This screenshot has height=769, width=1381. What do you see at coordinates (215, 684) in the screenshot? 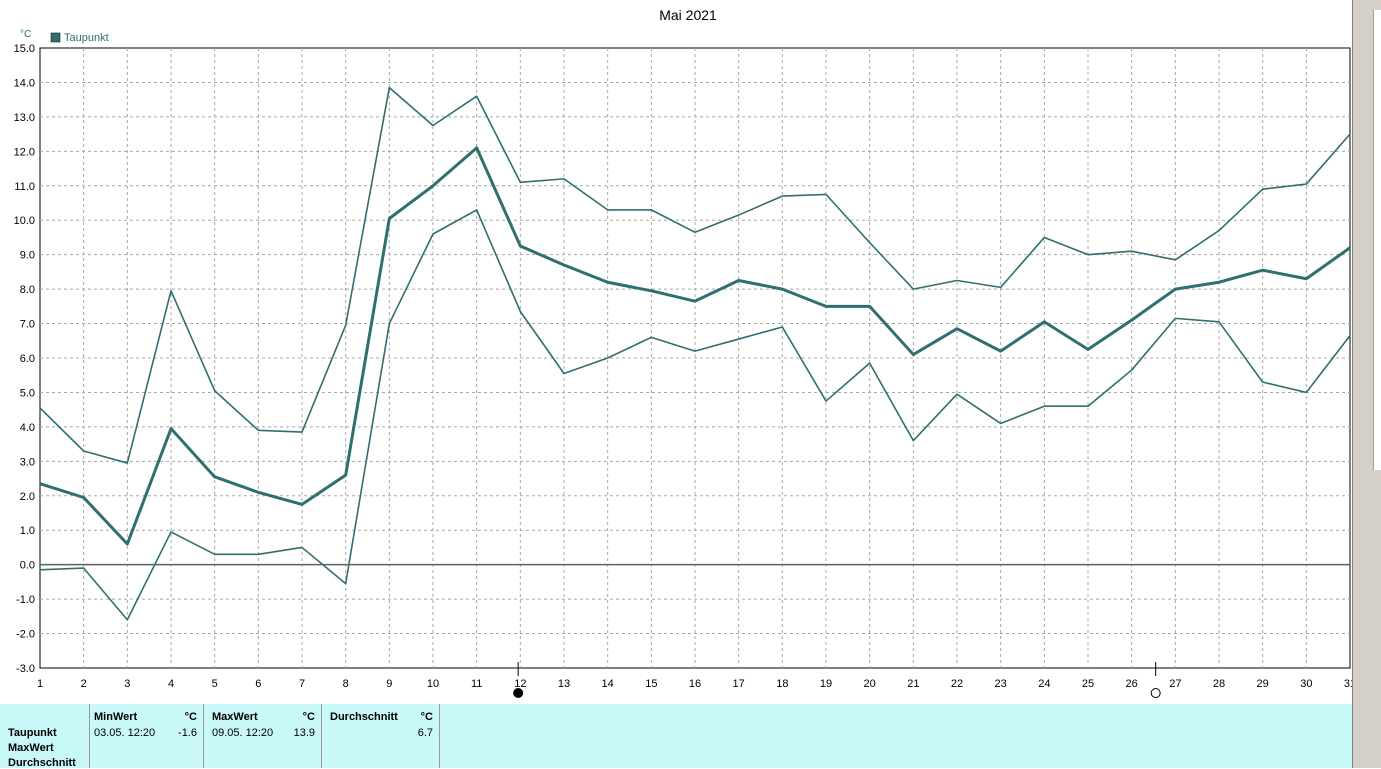
I see `x-tick-label: 5` at bounding box center [215, 684].